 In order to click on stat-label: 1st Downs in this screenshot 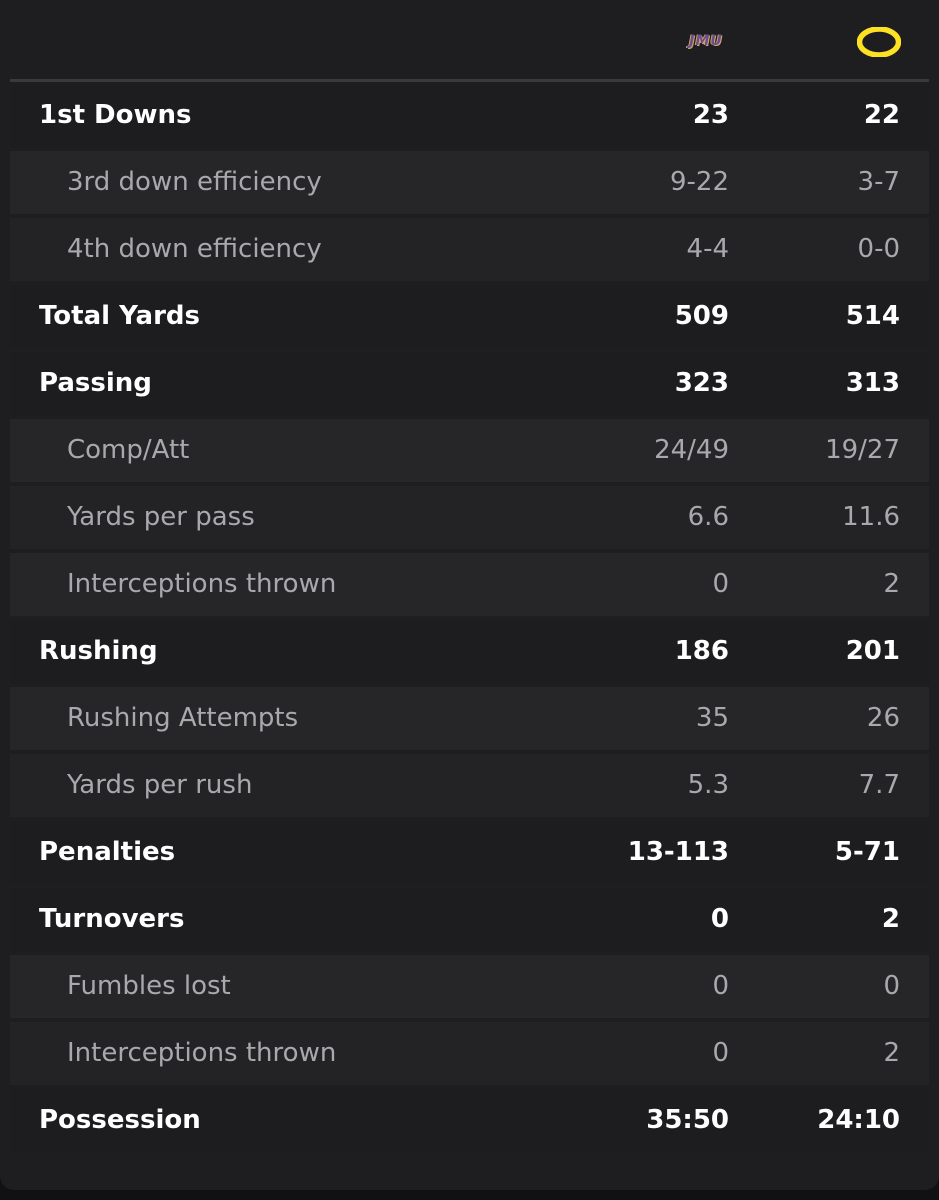, I will do `click(115, 115)`.